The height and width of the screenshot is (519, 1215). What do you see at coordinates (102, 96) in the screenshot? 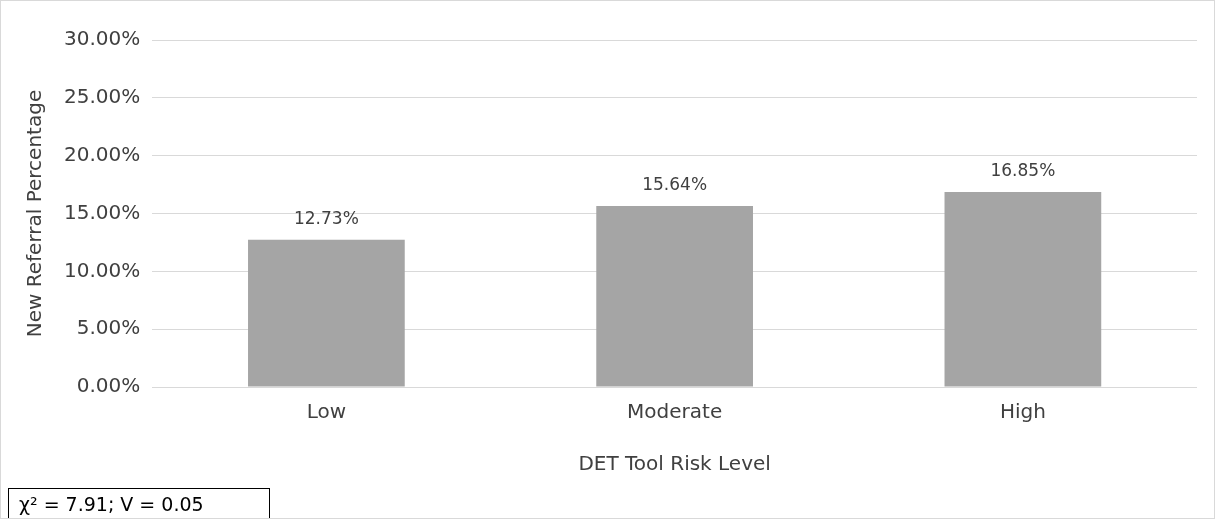
I see `y-tick-label: 25.00%` at bounding box center [102, 96].